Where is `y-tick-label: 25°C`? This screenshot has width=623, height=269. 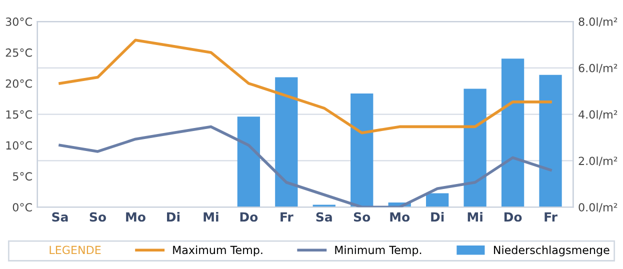 y-tick-label: 25°C is located at coordinates (19, 52).